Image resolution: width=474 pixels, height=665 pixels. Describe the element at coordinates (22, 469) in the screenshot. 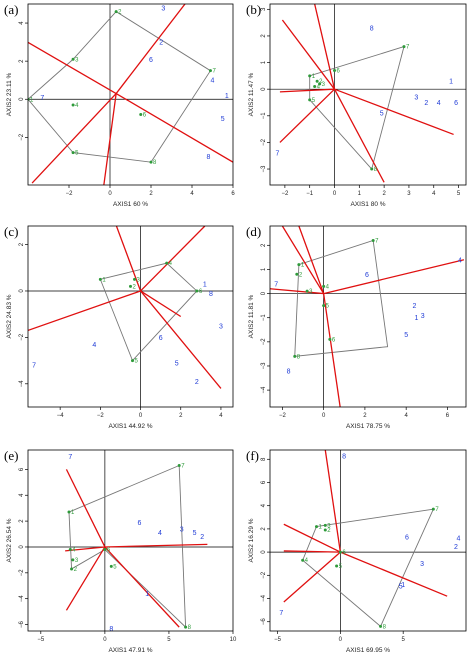

I see `y-tick-label: 6` at that location.